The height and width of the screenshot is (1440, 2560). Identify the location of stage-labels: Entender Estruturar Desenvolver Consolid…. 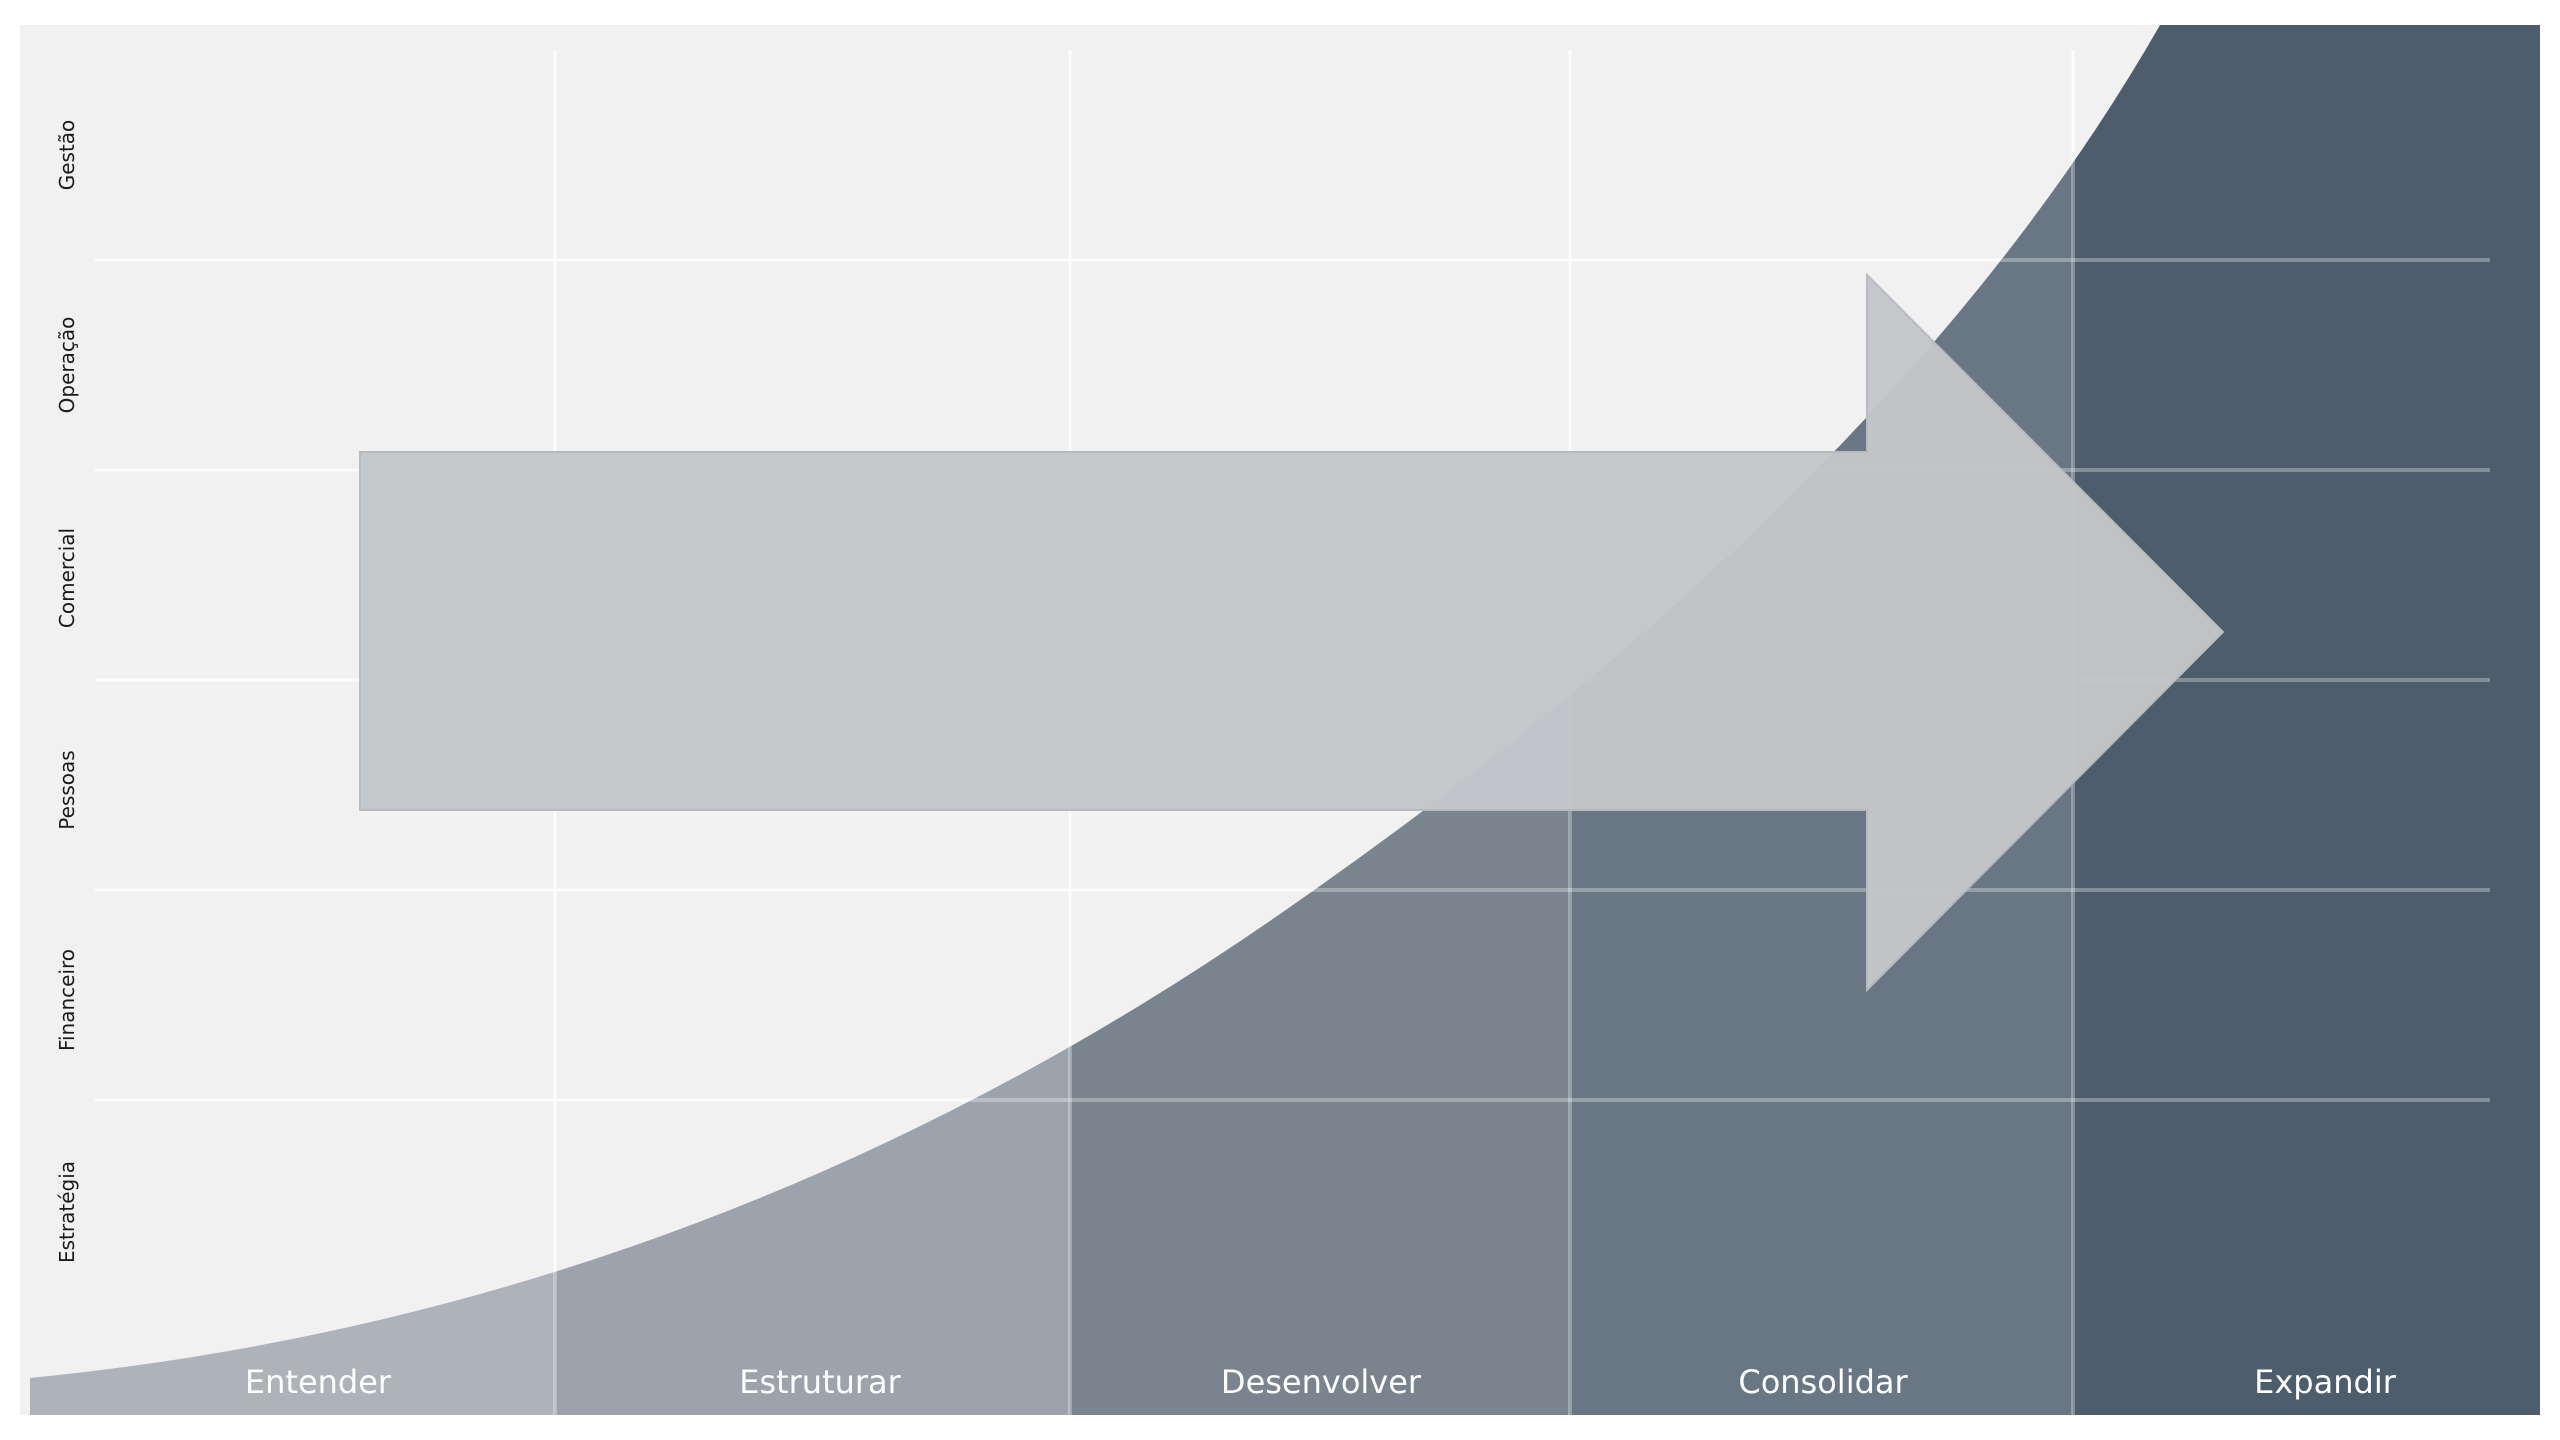
(1321, 1382).